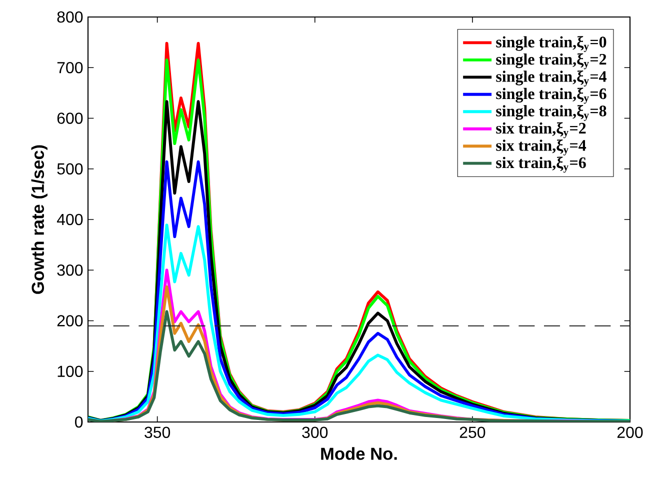 This screenshot has height=477, width=655. Describe the element at coordinates (70, 68) in the screenshot. I see `y-tick-label: 700` at that location.